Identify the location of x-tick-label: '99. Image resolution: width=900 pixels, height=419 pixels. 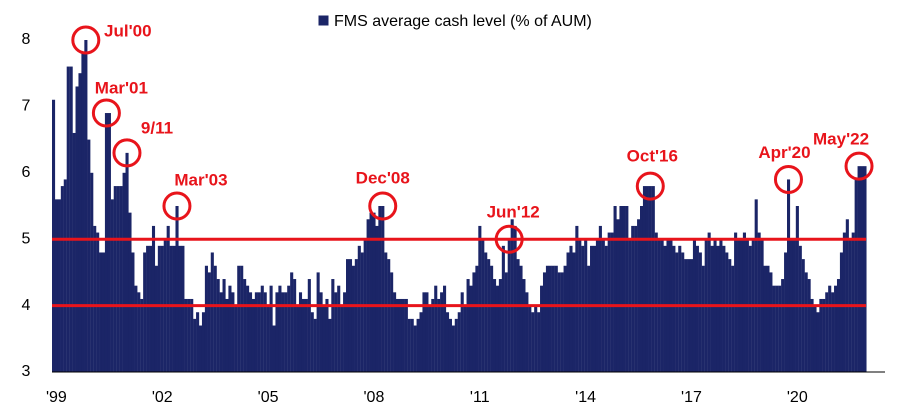
(56, 397).